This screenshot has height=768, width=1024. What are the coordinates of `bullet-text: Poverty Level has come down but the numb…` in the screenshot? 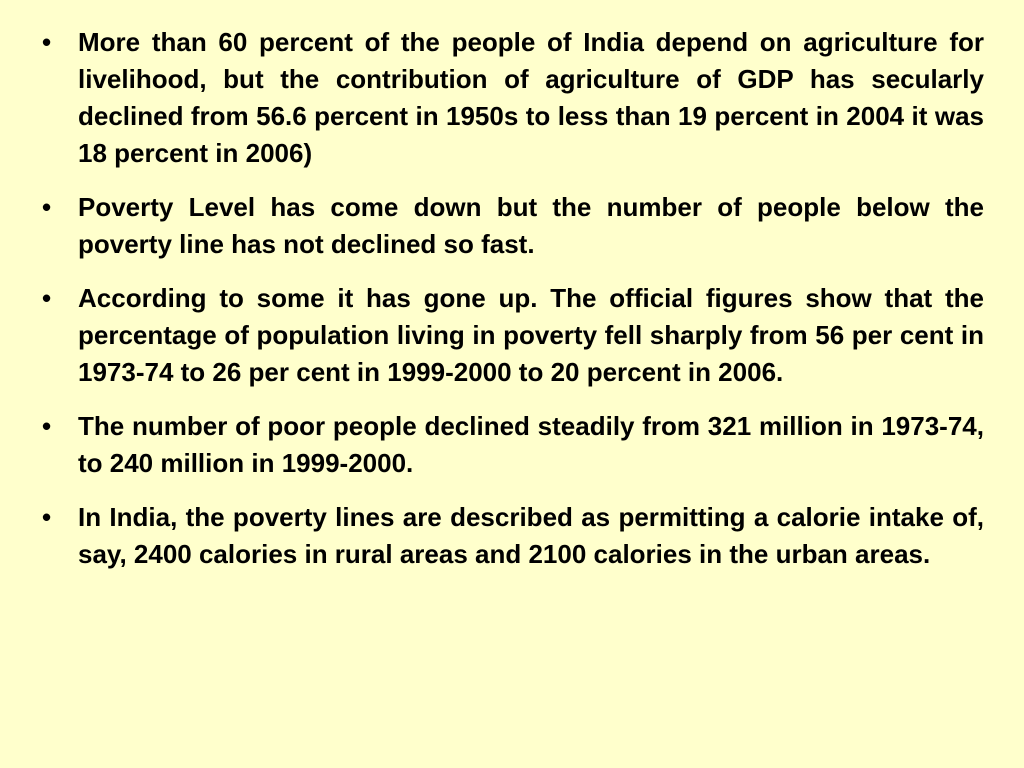 It's located at (531, 225).